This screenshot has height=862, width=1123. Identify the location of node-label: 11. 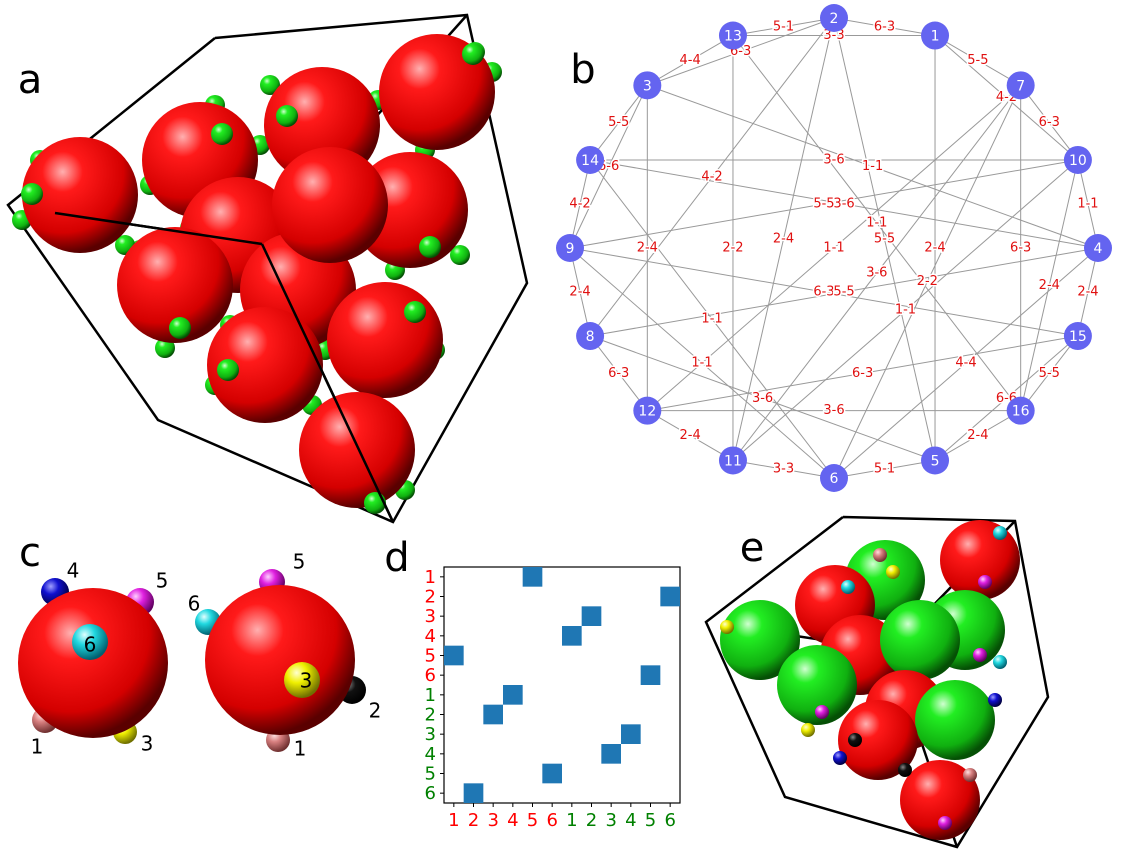
(733, 461).